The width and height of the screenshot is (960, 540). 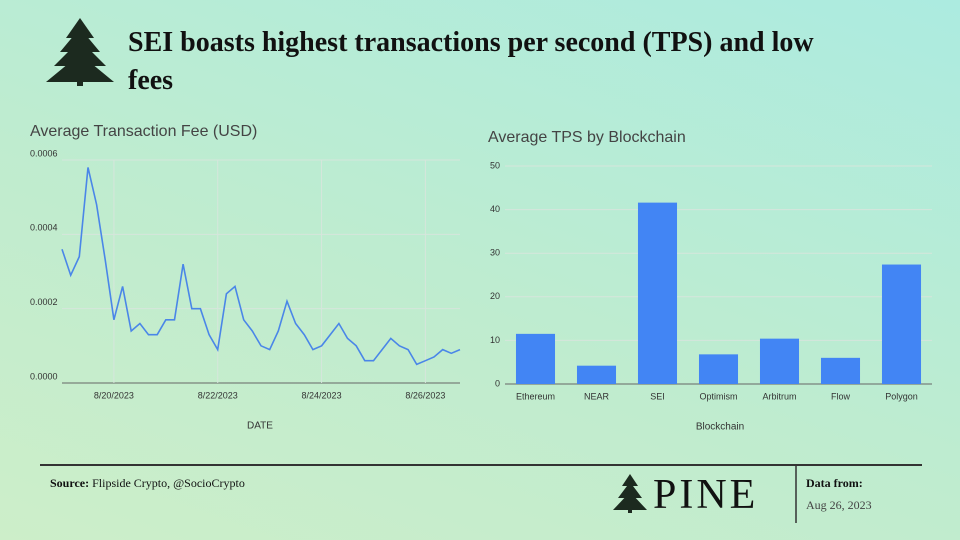 What do you see at coordinates (587, 137) in the screenshot?
I see `chart-title: Average TPS by Blockchain` at bounding box center [587, 137].